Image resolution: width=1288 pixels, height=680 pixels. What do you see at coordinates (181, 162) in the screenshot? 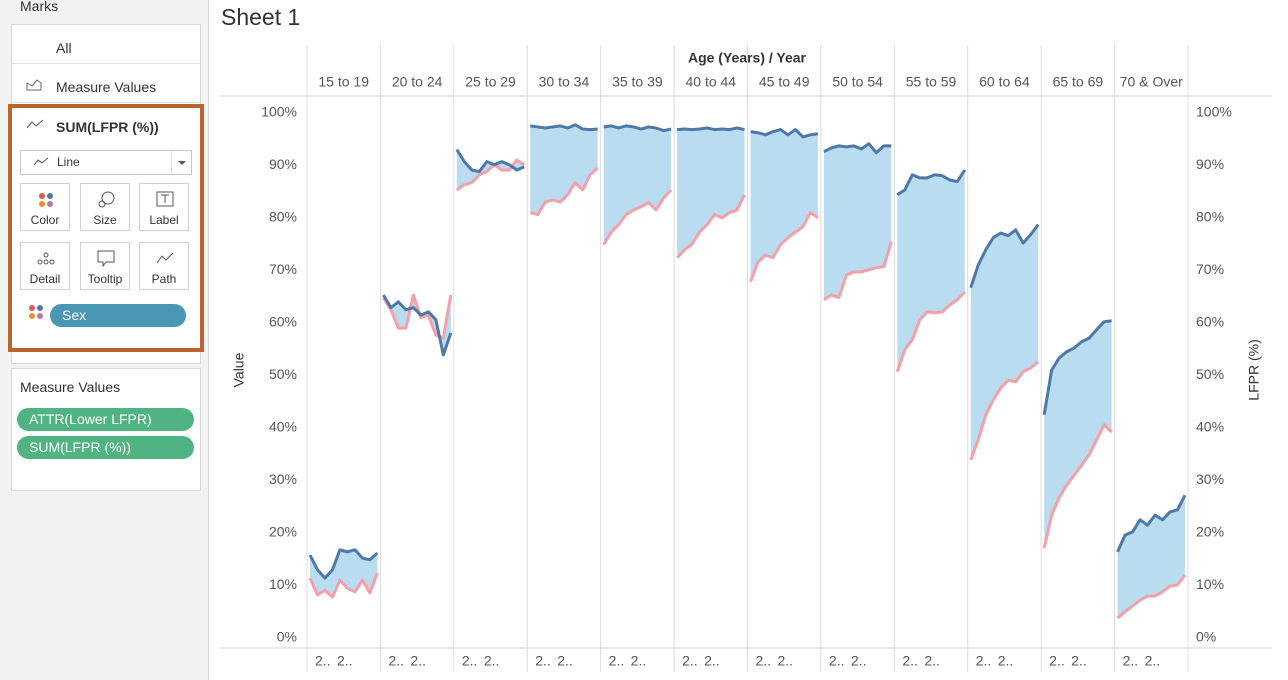
I see `dropdown-arrow` at bounding box center [181, 162].